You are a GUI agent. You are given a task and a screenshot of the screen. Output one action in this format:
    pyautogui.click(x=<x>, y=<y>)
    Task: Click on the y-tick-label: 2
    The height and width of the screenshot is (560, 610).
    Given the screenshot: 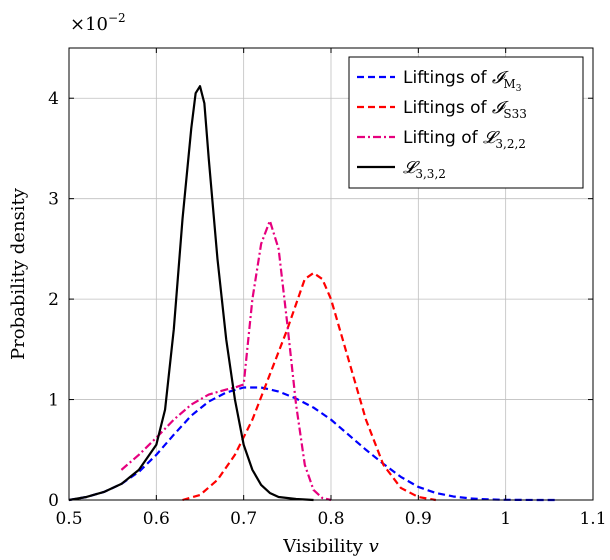 What is the action you would take?
    pyautogui.click(x=53, y=300)
    